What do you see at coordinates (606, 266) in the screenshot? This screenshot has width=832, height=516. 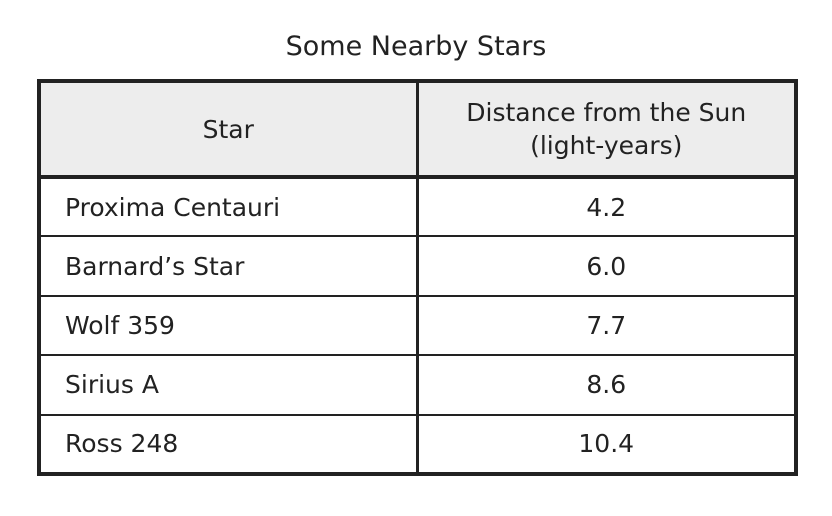 I see `distance-cell: 6.0` at bounding box center [606, 266].